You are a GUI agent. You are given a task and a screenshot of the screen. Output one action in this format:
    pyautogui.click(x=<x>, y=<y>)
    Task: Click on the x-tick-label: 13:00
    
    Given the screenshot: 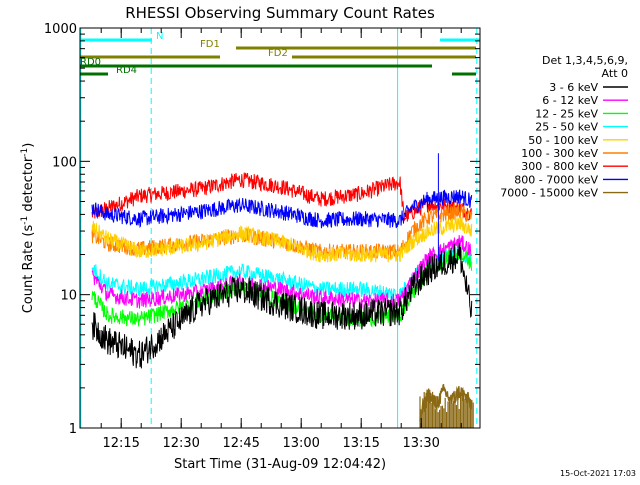 What is the action you would take?
    pyautogui.click(x=300, y=443)
    